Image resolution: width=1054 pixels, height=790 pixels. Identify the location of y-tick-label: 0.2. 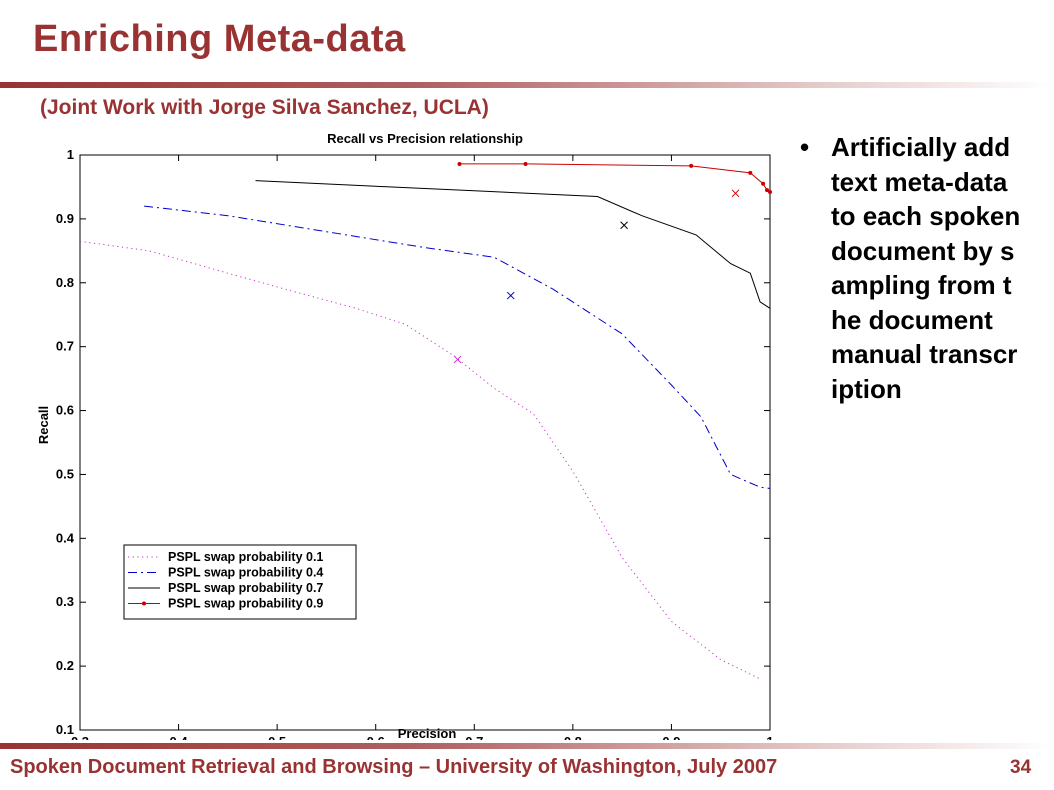
(65, 665).